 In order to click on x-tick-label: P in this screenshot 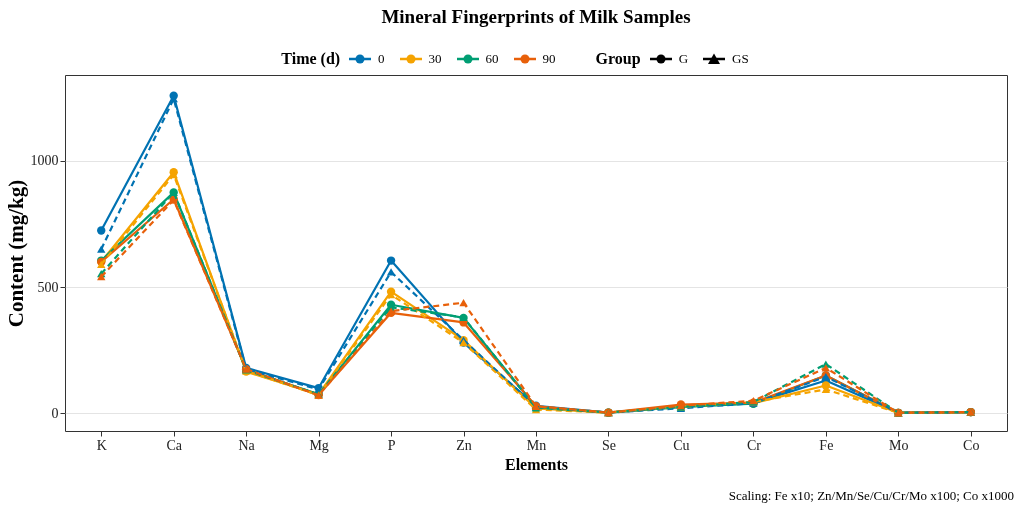, I will do `click(391, 445)`.